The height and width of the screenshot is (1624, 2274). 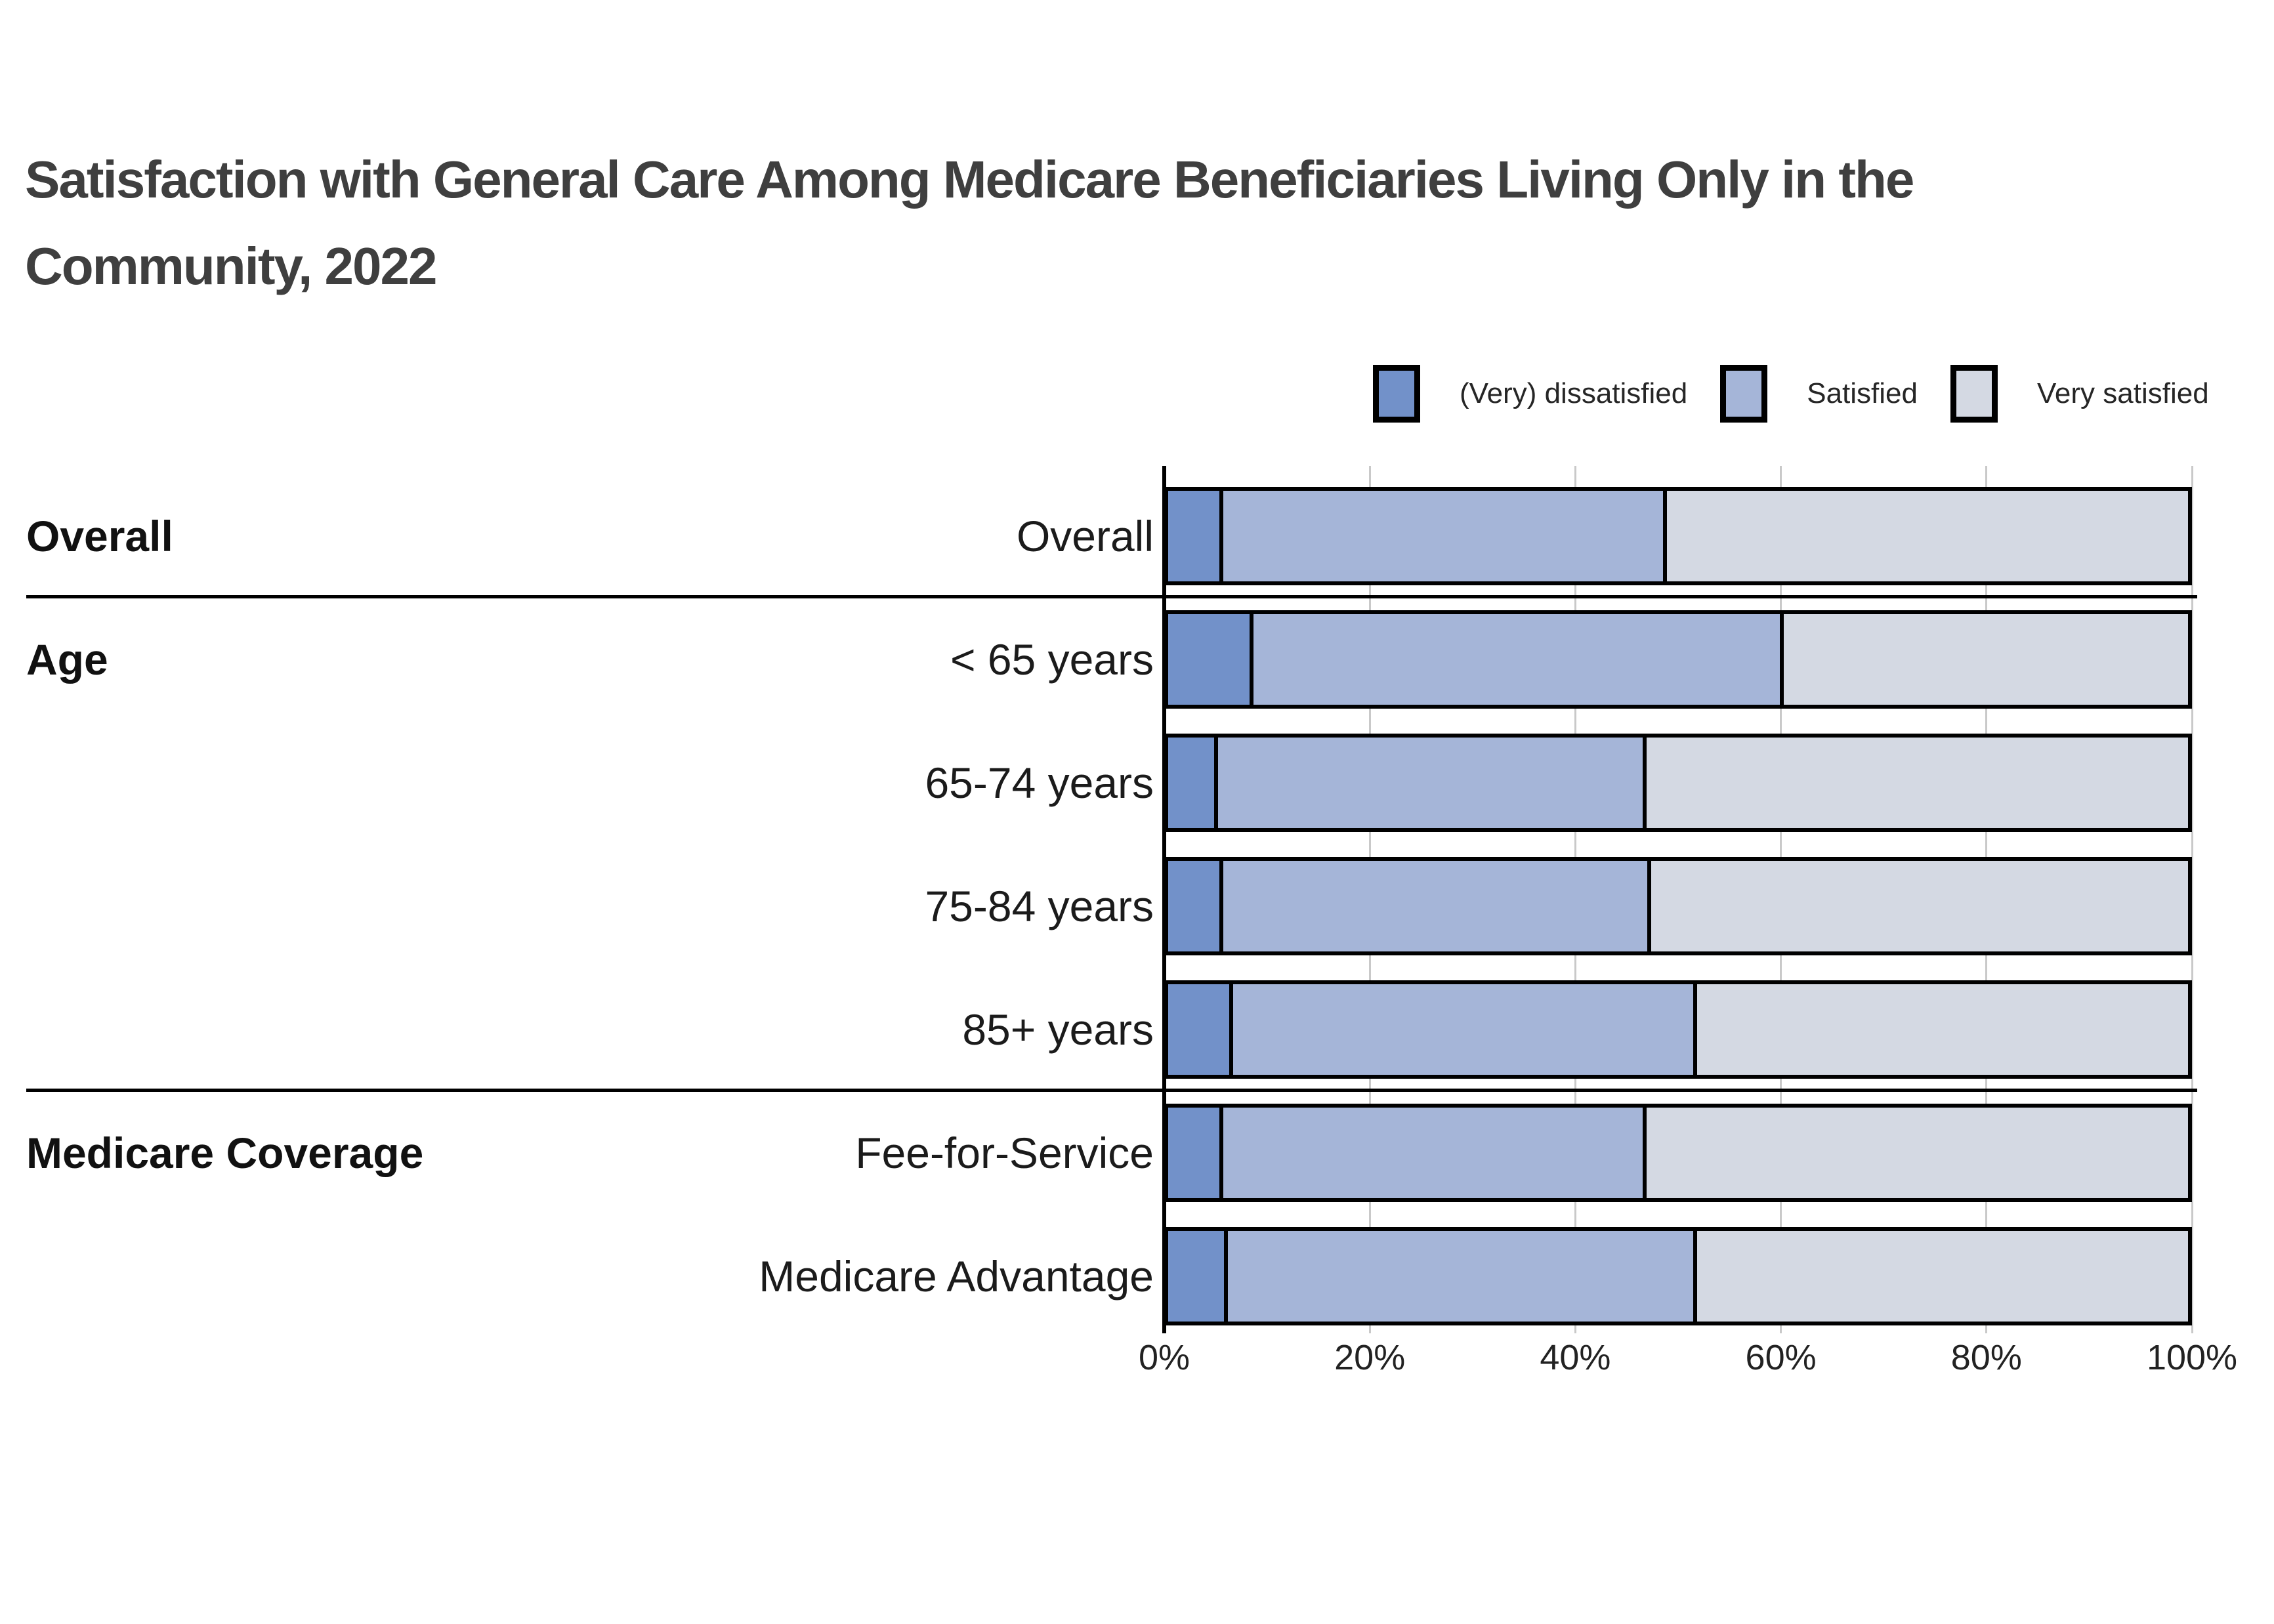 I want to click on bar-segment-very-dissatisfied-overall, so click(x=1193, y=536).